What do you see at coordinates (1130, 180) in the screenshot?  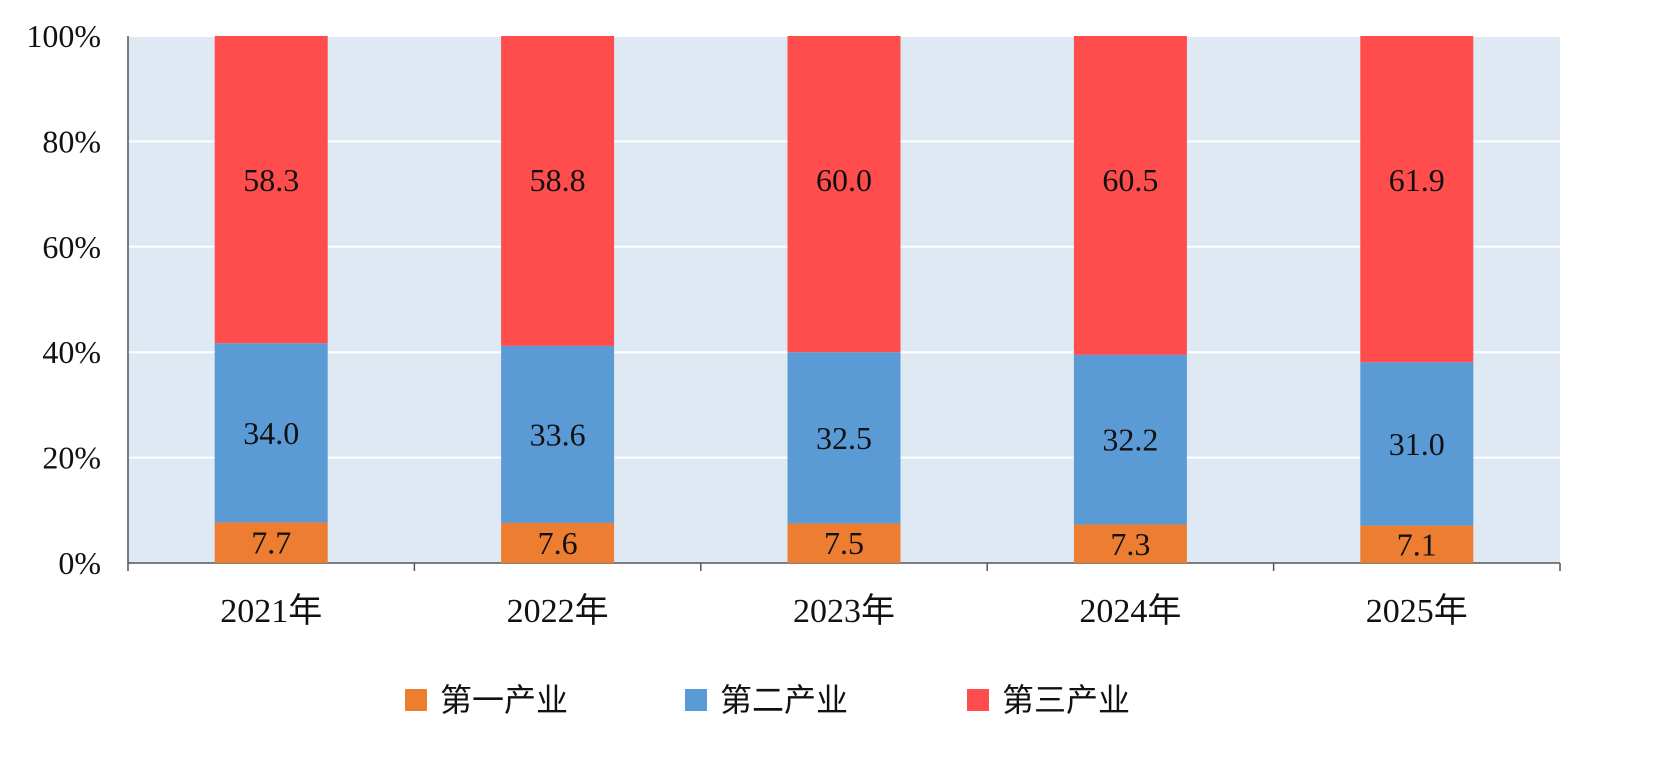 I see `data-label: 60.5` at bounding box center [1130, 180].